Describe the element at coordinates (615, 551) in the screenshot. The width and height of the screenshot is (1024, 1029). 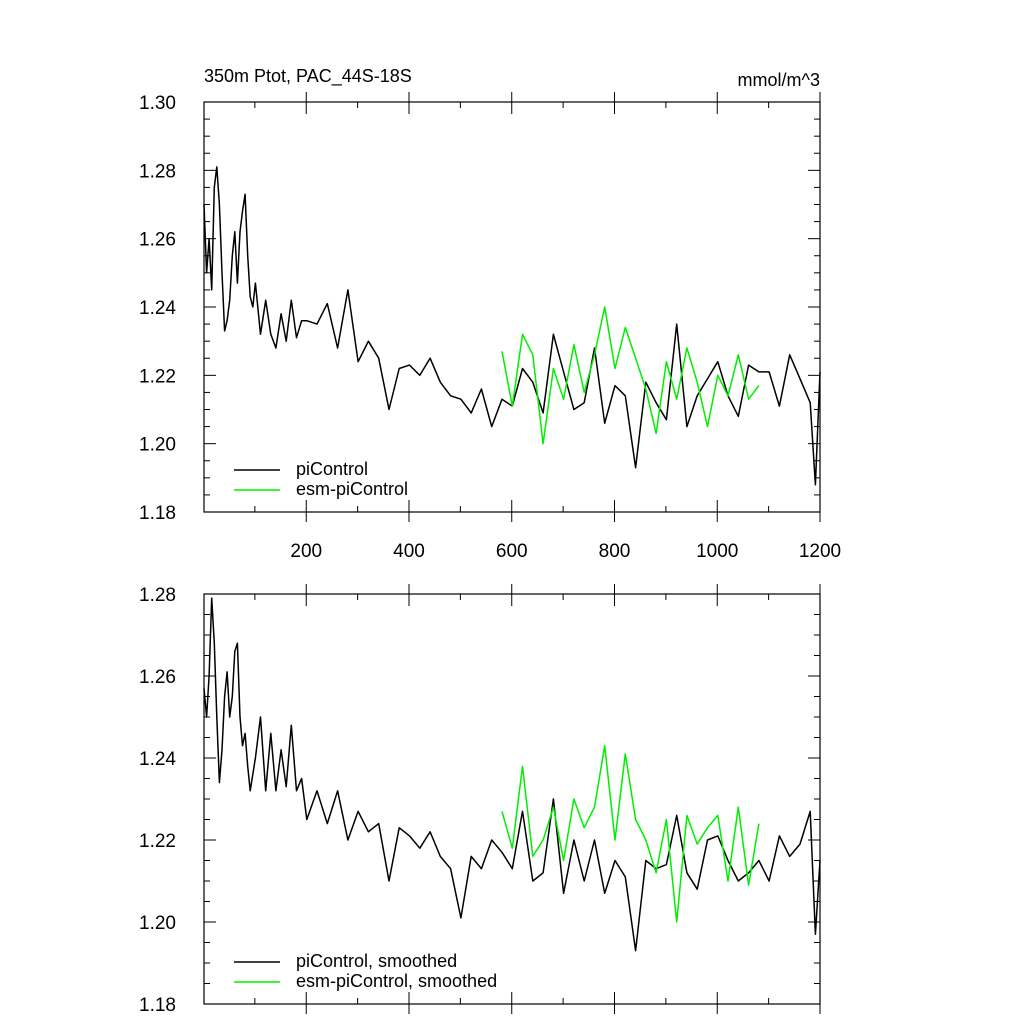
I see `x-tick-label: 800` at that location.